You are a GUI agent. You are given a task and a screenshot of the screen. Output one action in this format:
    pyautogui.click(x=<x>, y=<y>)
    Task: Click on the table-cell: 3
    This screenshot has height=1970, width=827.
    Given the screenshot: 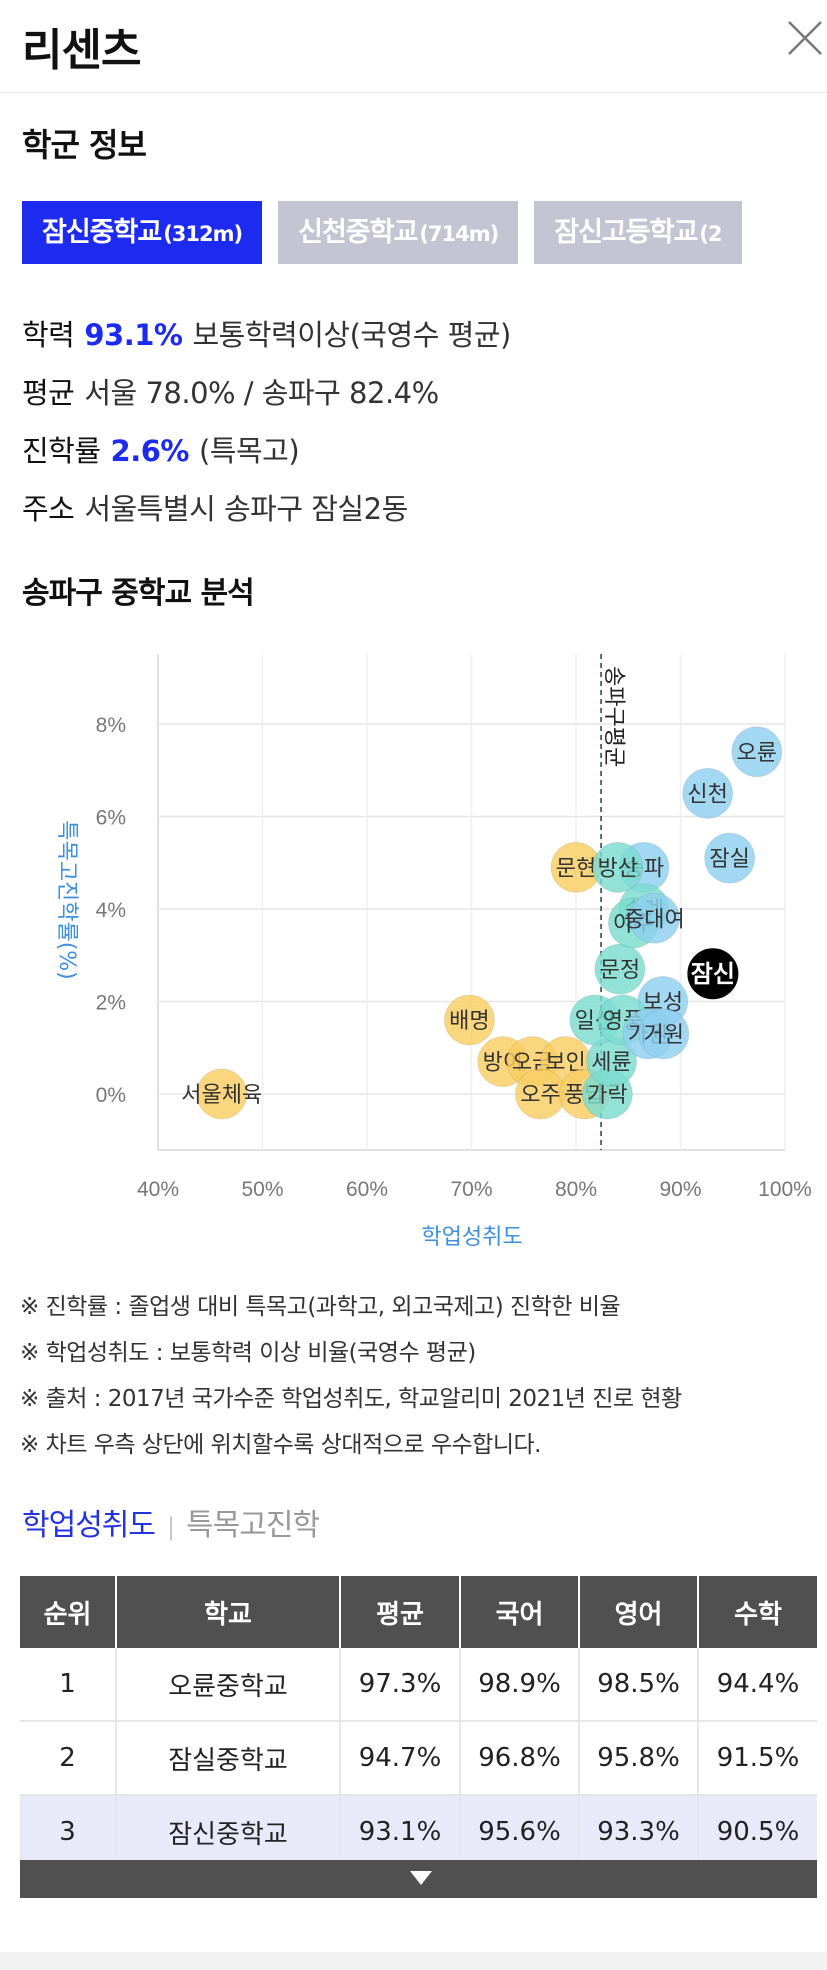 What is the action you would take?
    pyautogui.click(x=68, y=1832)
    